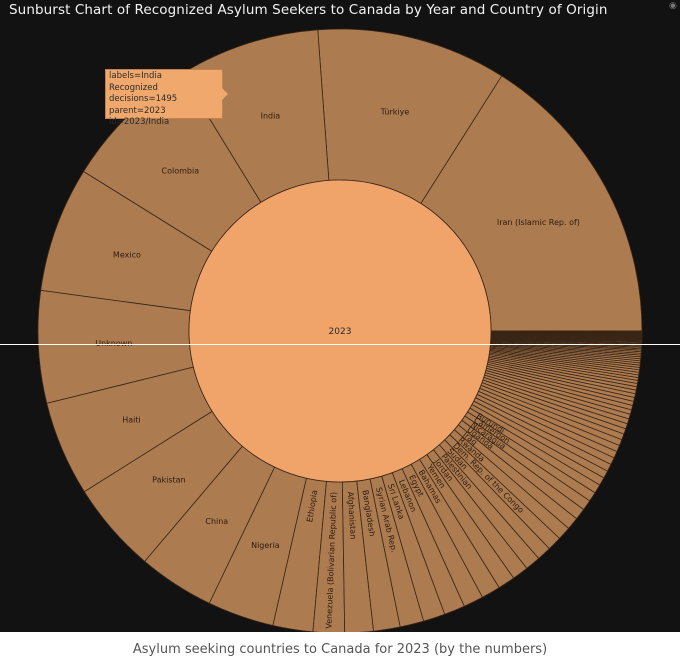  Describe the element at coordinates (340, 344) in the screenshot. I see `horizontal-rule` at that location.